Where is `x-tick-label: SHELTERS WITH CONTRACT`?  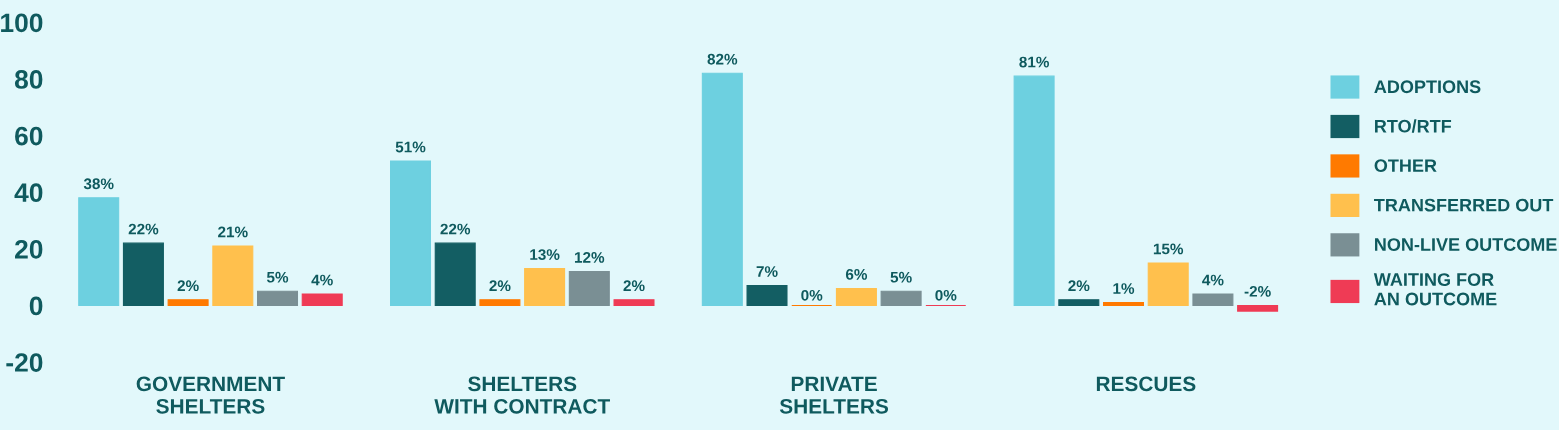 x-tick-label: SHELTERS WITH CONTRACT is located at coordinates (522, 395).